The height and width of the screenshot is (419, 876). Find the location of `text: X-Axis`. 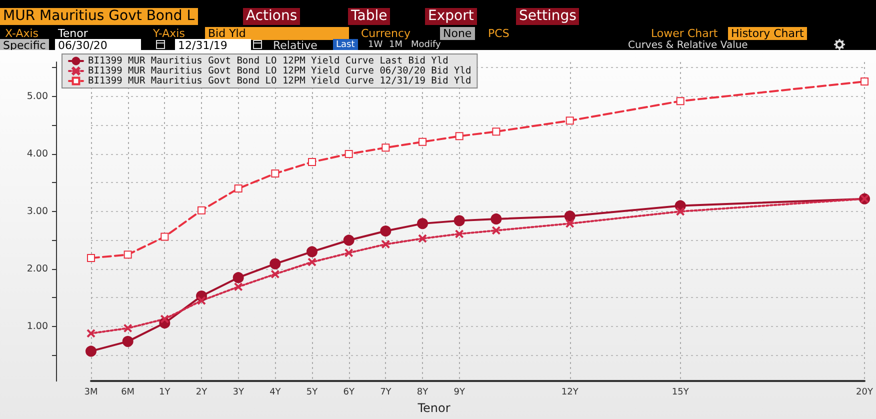

text: X-Axis is located at coordinates (22, 33).